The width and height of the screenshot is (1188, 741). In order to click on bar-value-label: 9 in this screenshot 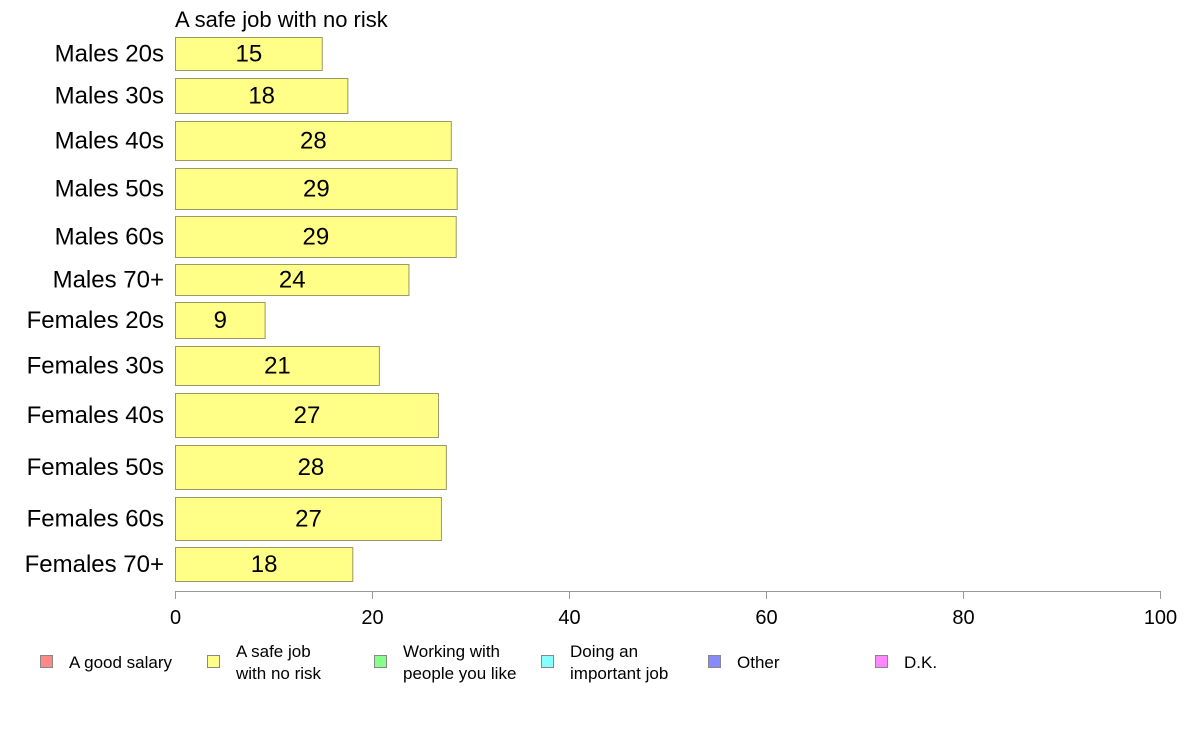, I will do `click(220, 320)`.